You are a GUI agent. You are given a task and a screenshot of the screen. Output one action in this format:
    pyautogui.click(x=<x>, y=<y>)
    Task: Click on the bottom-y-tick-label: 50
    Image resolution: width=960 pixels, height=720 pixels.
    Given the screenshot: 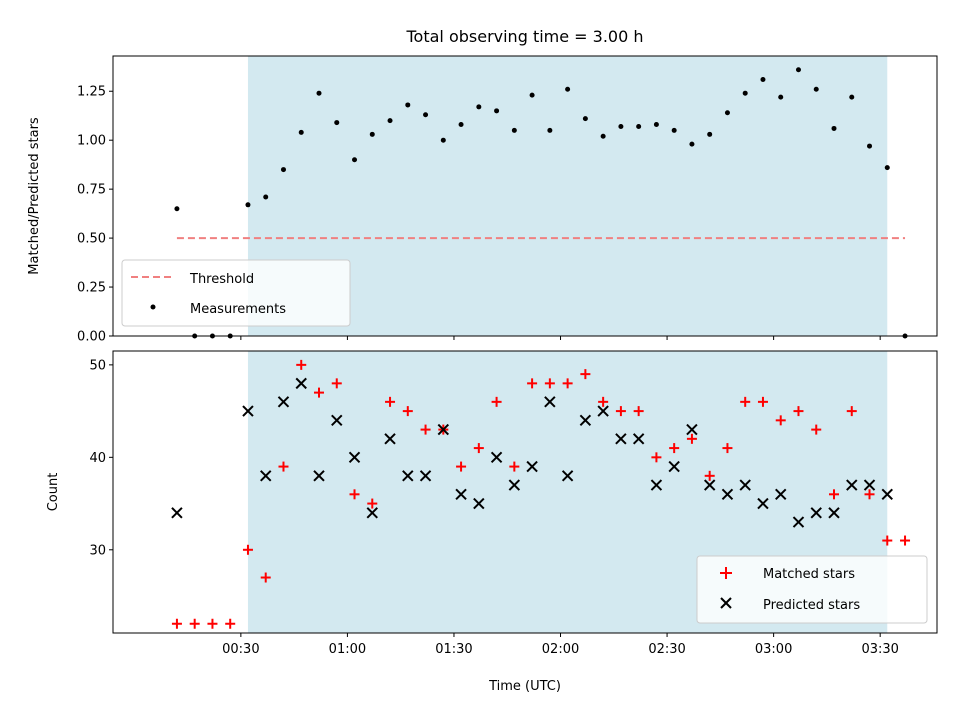 What is the action you would take?
    pyautogui.click(x=97, y=365)
    